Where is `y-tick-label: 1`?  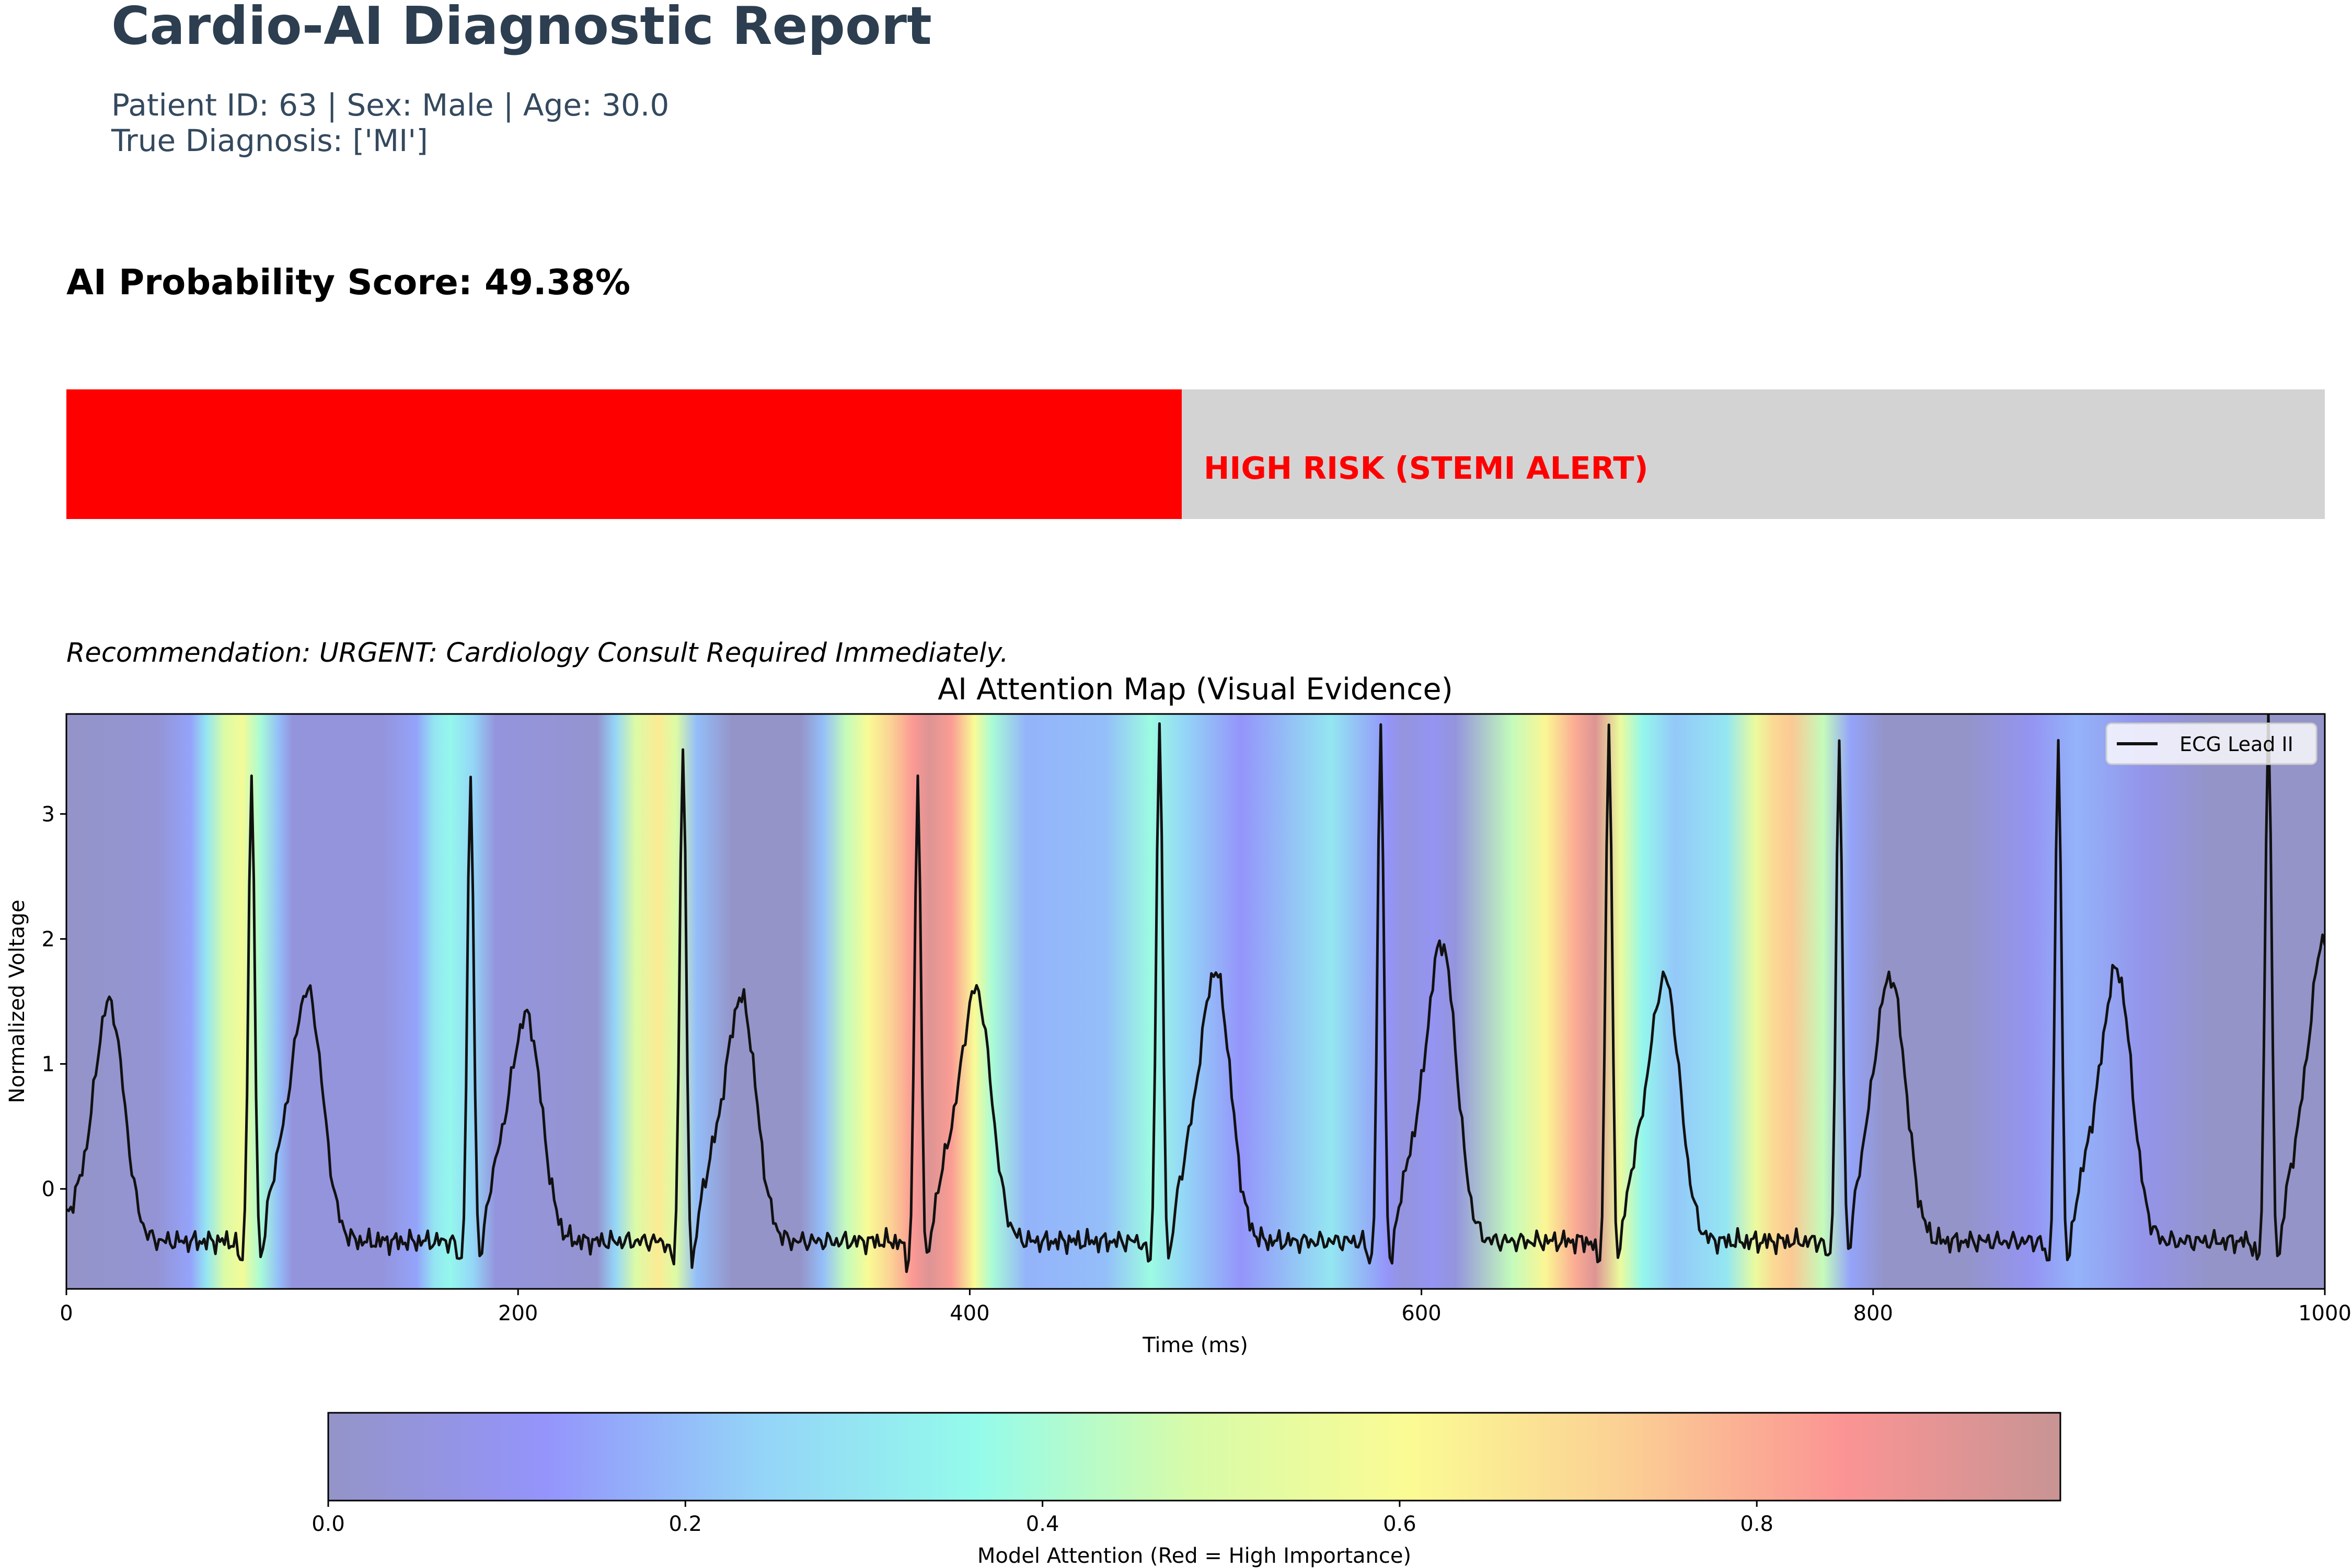 y-tick-label: 1 is located at coordinates (48, 1065).